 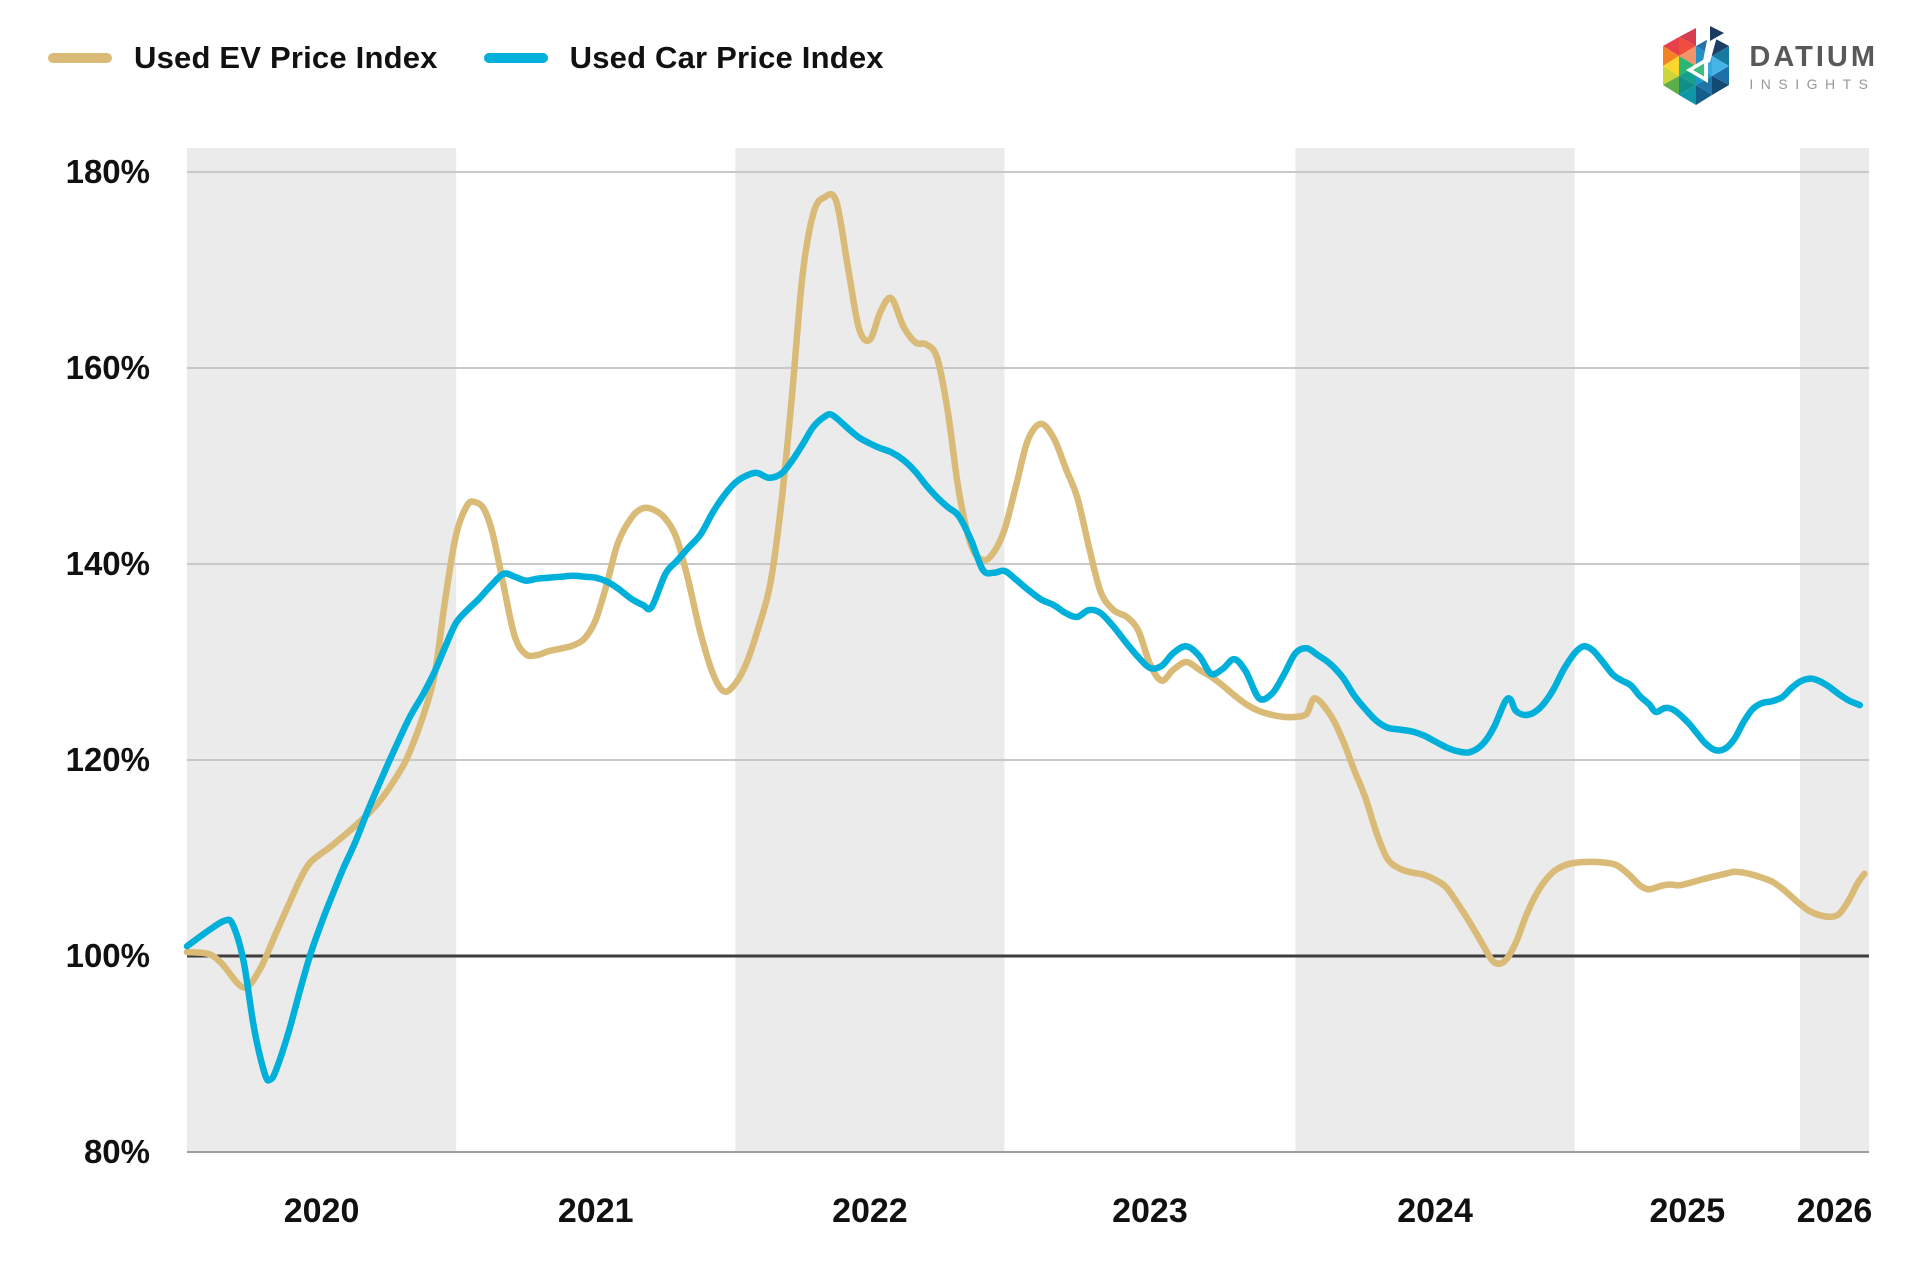 What do you see at coordinates (117, 1151) in the screenshot?
I see `y-tick-80%: 80%` at bounding box center [117, 1151].